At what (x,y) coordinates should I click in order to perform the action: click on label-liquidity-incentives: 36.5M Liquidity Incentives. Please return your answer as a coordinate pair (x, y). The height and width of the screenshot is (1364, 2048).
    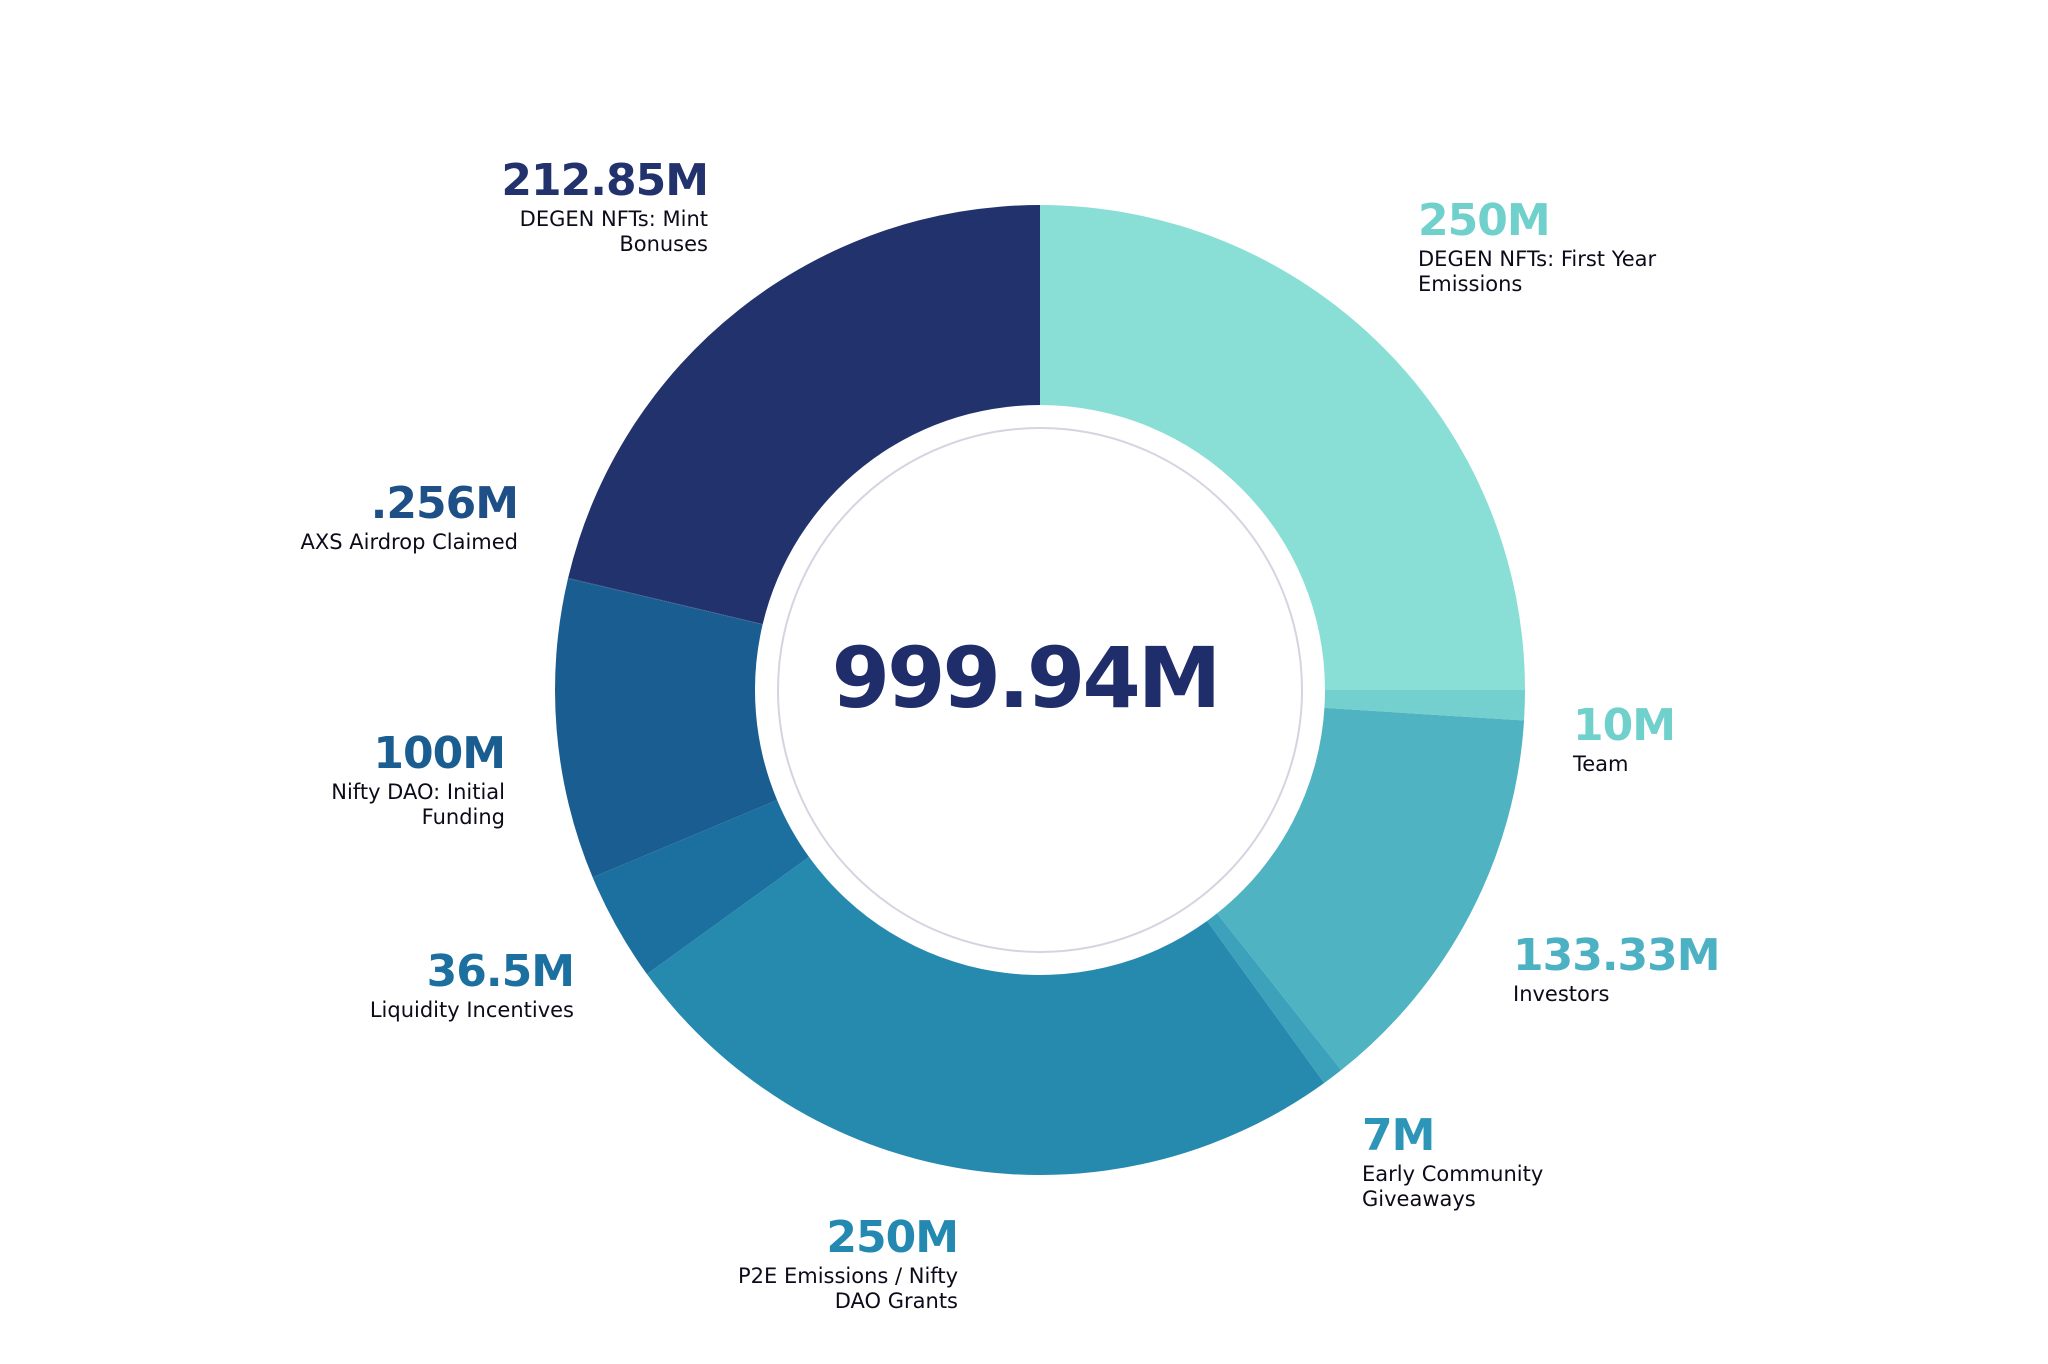
    Looking at the image, I should click on (472, 984).